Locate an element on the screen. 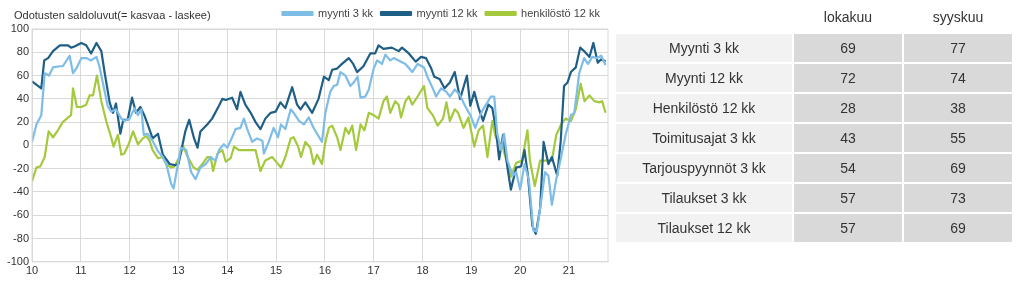 The height and width of the screenshot is (285, 1018). y-tick-label: 100 is located at coordinates (20, 28).